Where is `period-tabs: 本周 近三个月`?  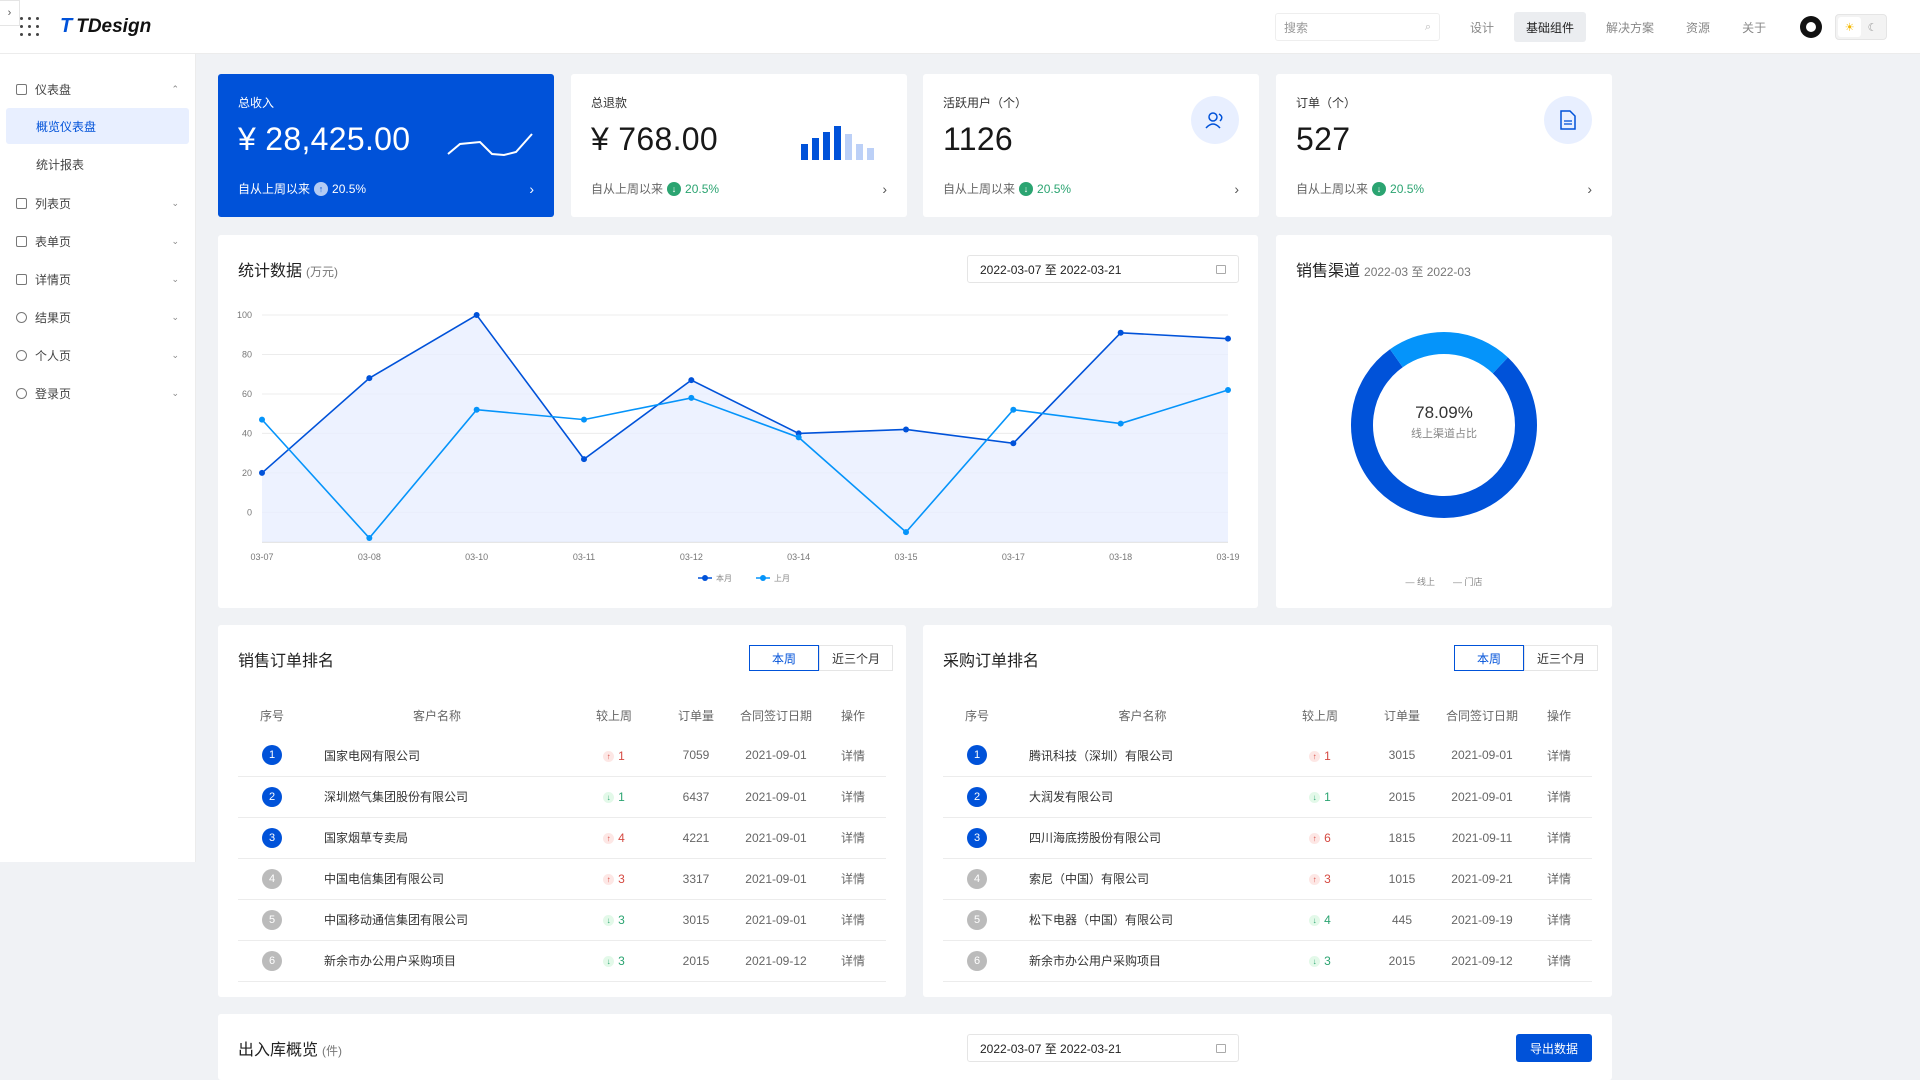
period-tabs: 本周 近三个月 is located at coordinates (821, 658).